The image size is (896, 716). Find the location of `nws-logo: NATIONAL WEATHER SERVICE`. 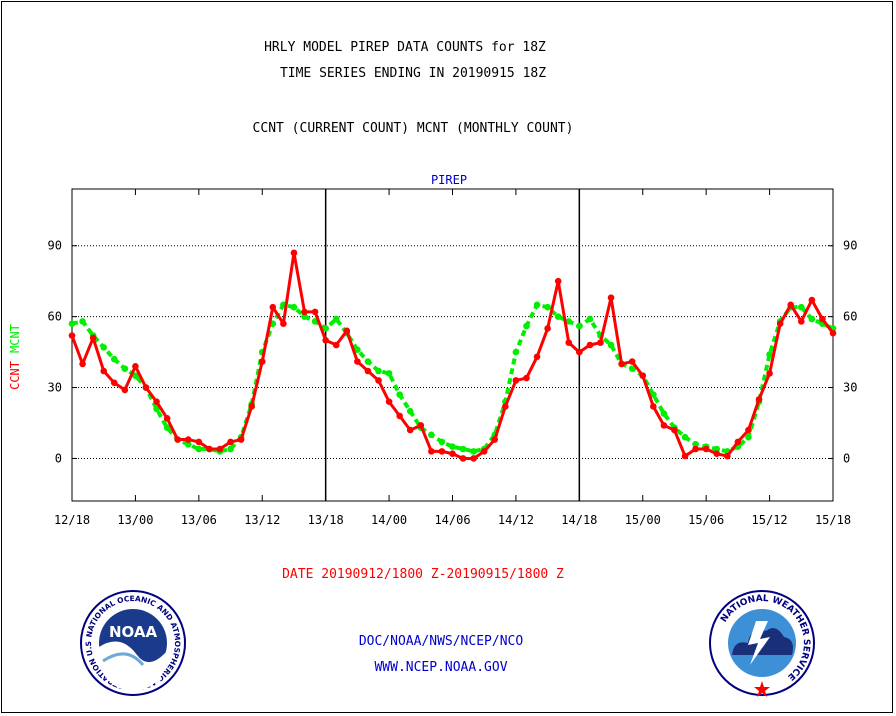

nws-logo: NATIONAL WEATHER SERVICE is located at coordinates (762, 643).